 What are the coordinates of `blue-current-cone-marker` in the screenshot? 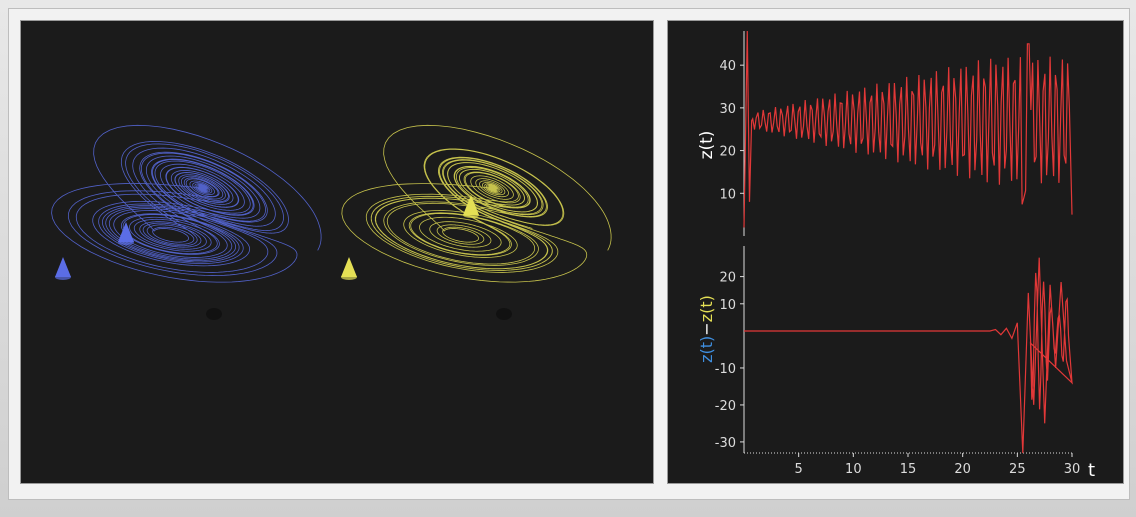 It's located at (126, 233).